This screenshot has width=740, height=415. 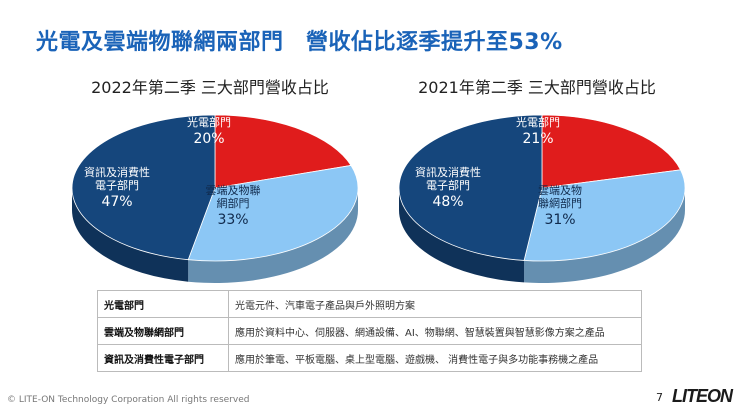 What do you see at coordinates (538, 131) in the screenshot?
I see `slice-label: 光電部門 21%` at bounding box center [538, 131].